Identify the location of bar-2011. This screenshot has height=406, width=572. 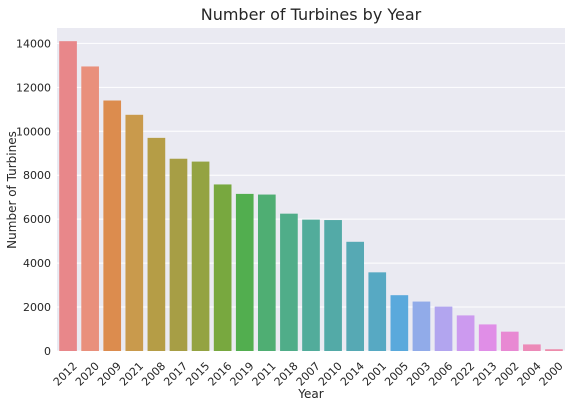
(266, 272).